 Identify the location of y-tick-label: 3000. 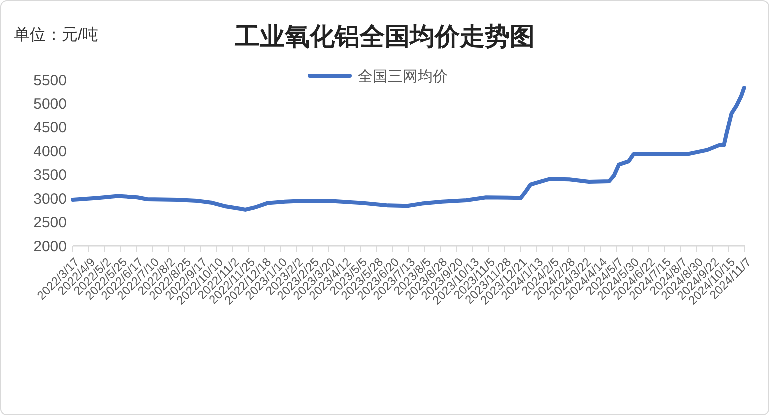
(50, 199).